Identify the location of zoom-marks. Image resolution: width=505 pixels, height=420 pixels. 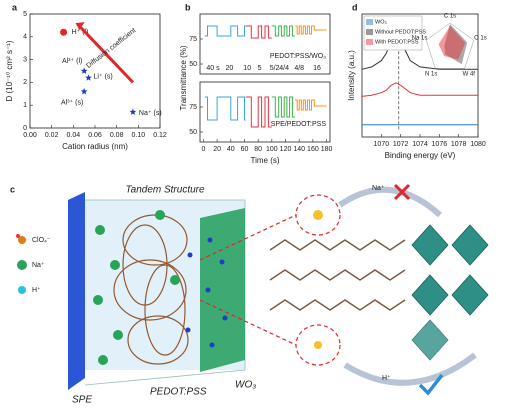
(270, 280).